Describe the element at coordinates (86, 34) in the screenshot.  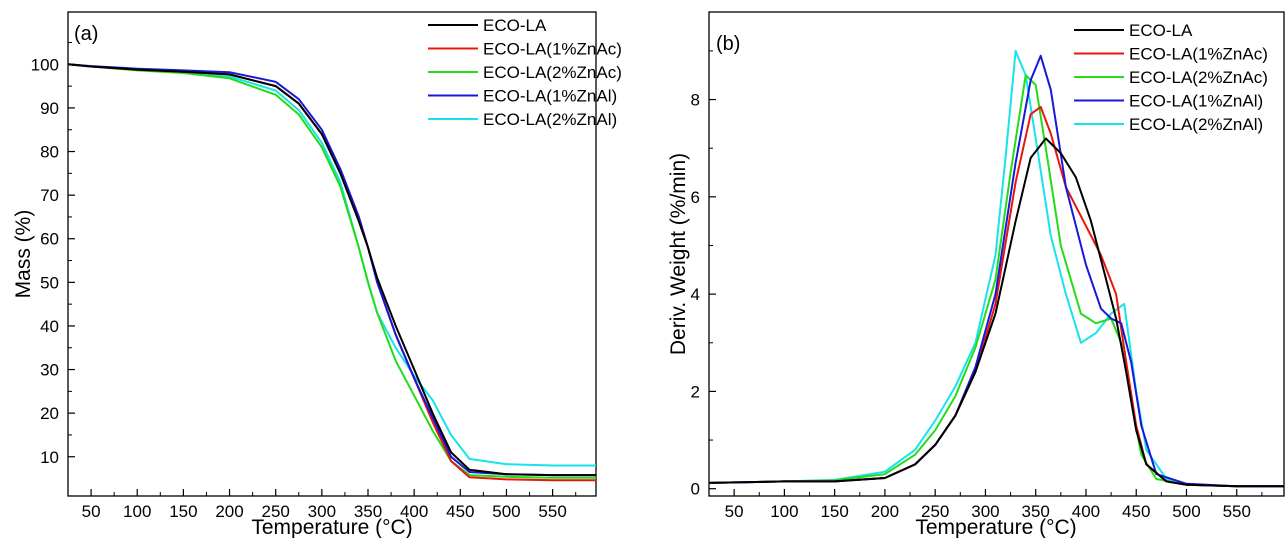
I see `panel-label-a: (a)` at that location.